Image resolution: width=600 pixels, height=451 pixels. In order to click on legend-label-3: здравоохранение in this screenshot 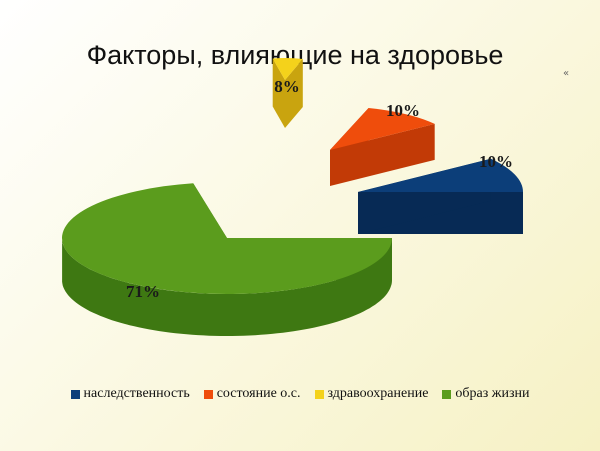, I will do `click(378, 393)`.